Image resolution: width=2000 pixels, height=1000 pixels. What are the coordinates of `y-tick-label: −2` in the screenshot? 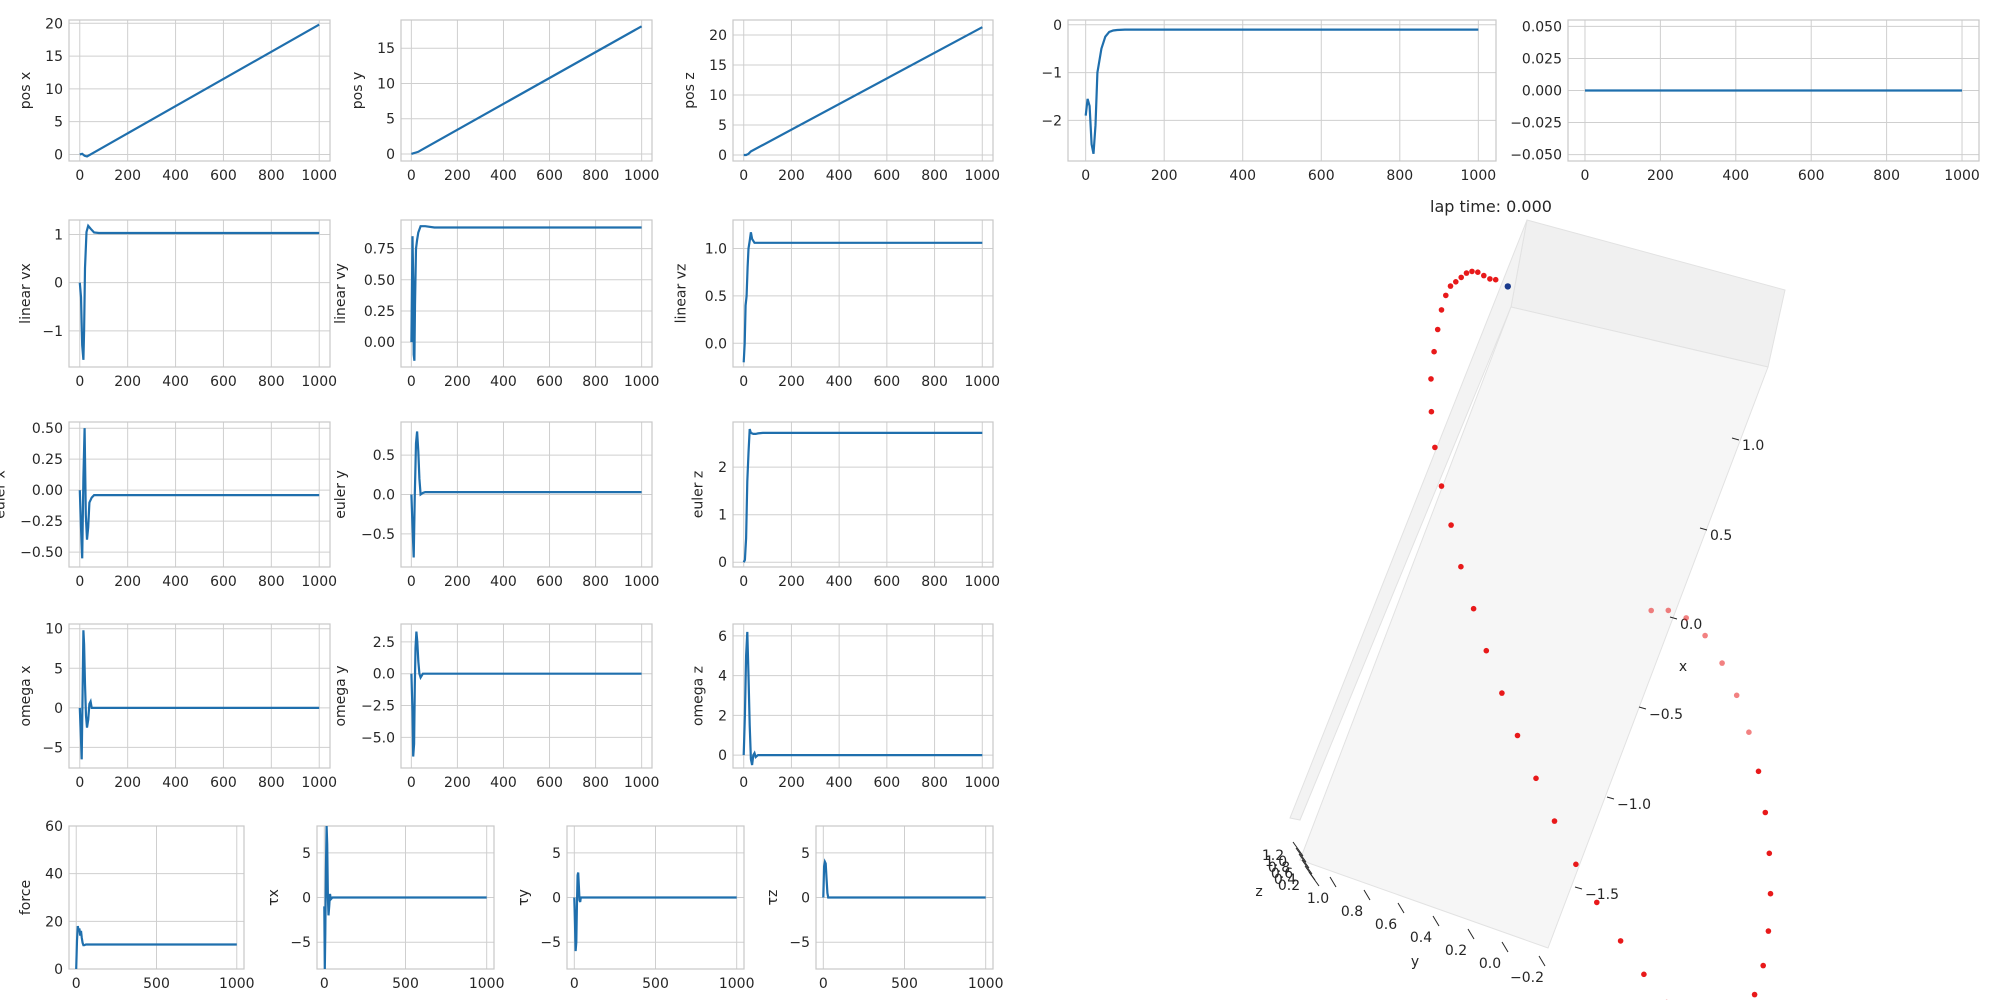 It's located at (1051, 121).